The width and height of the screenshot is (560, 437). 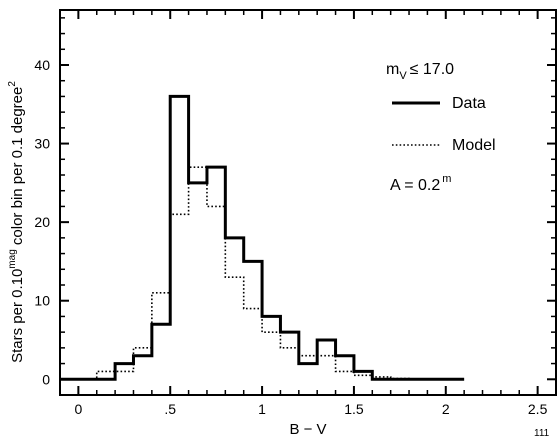 I want to click on legend-extinction: A = 0.2 m, so click(x=420, y=183).